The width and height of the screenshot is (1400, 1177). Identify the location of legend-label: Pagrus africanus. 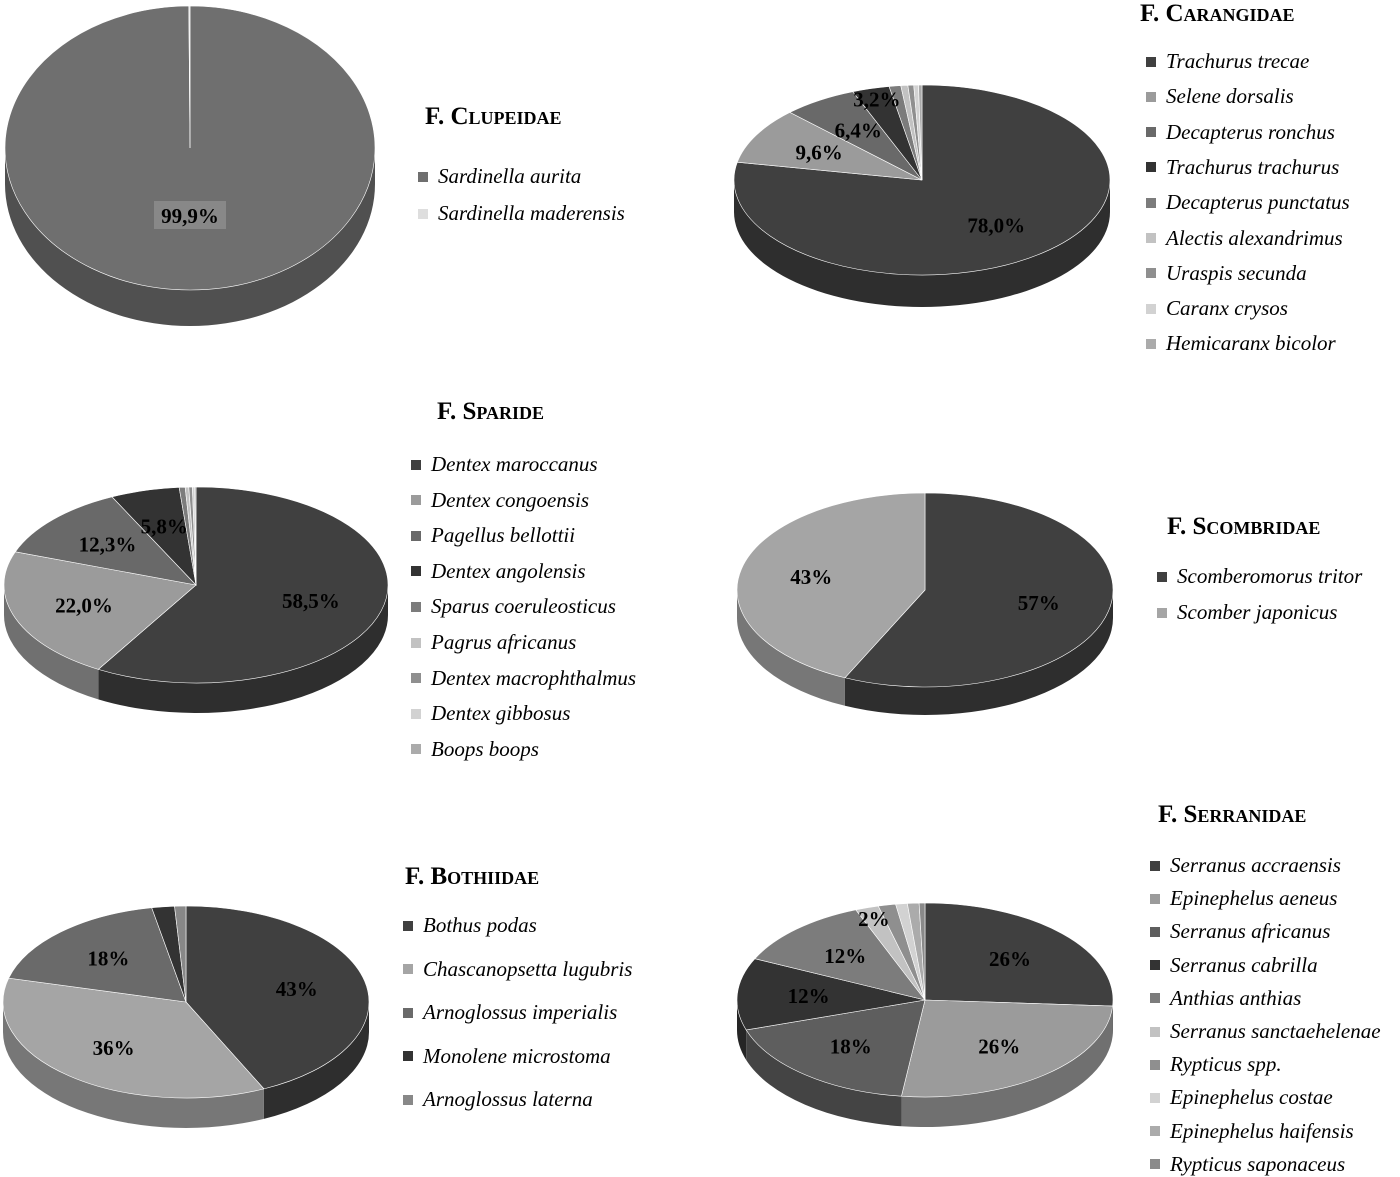
(504, 642).